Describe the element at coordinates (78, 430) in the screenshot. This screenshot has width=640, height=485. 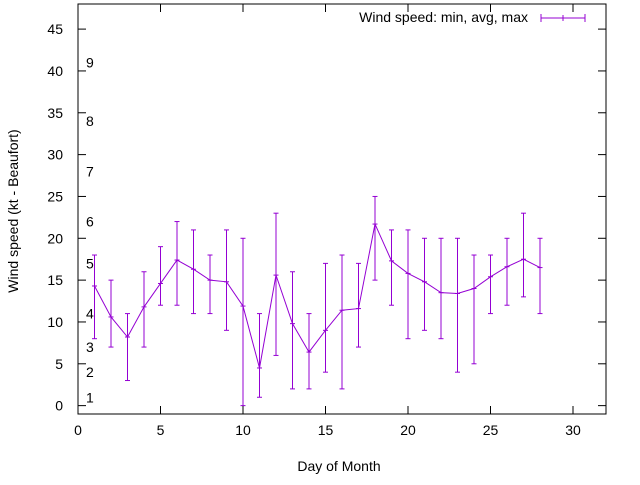
I see `x-tick-label: 0` at that location.